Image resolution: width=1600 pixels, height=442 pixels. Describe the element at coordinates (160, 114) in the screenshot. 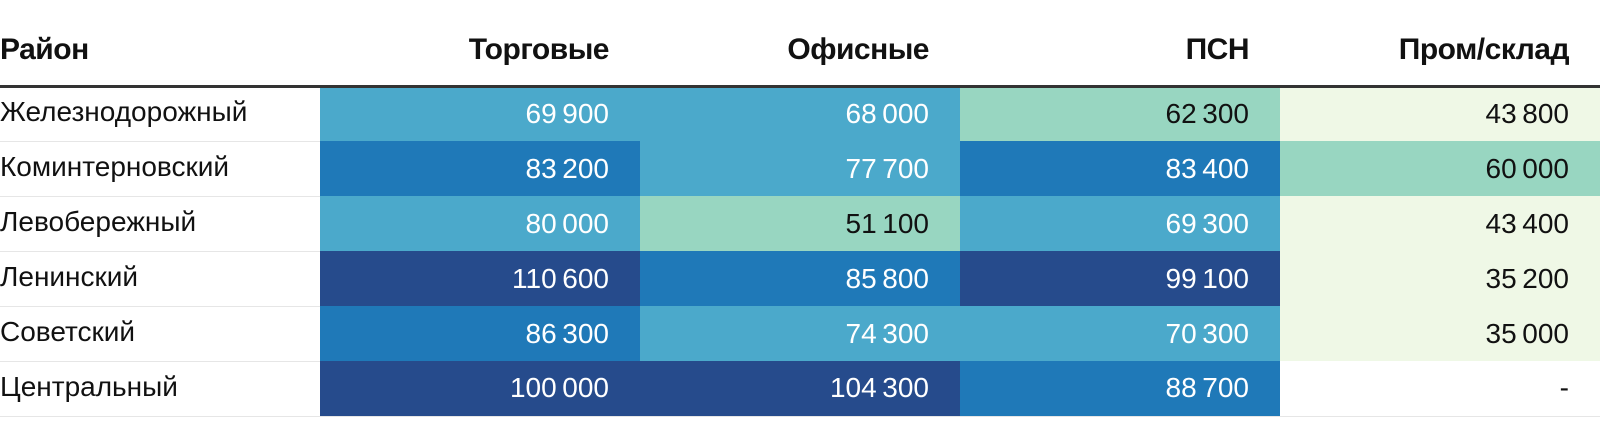

I see `district-name-cell: Железнодорожный` at that location.